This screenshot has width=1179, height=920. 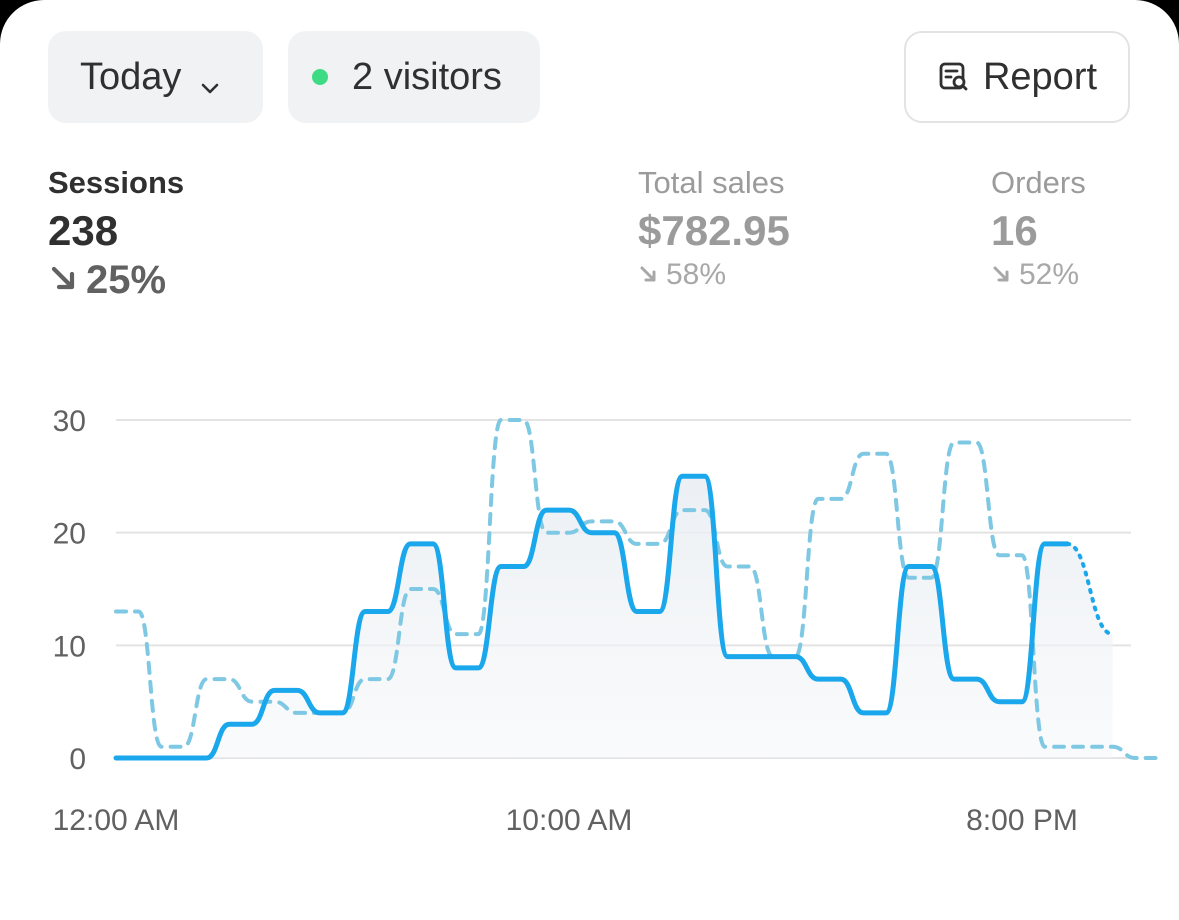 I want to click on metric-sessions: Sessions 238 25%, so click(x=116, y=233).